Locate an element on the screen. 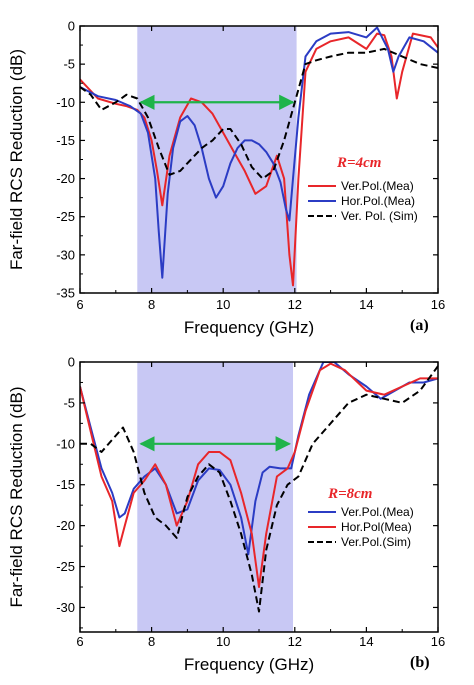 This screenshot has height=685, width=474. panel-label: (a) is located at coordinates (419, 325).